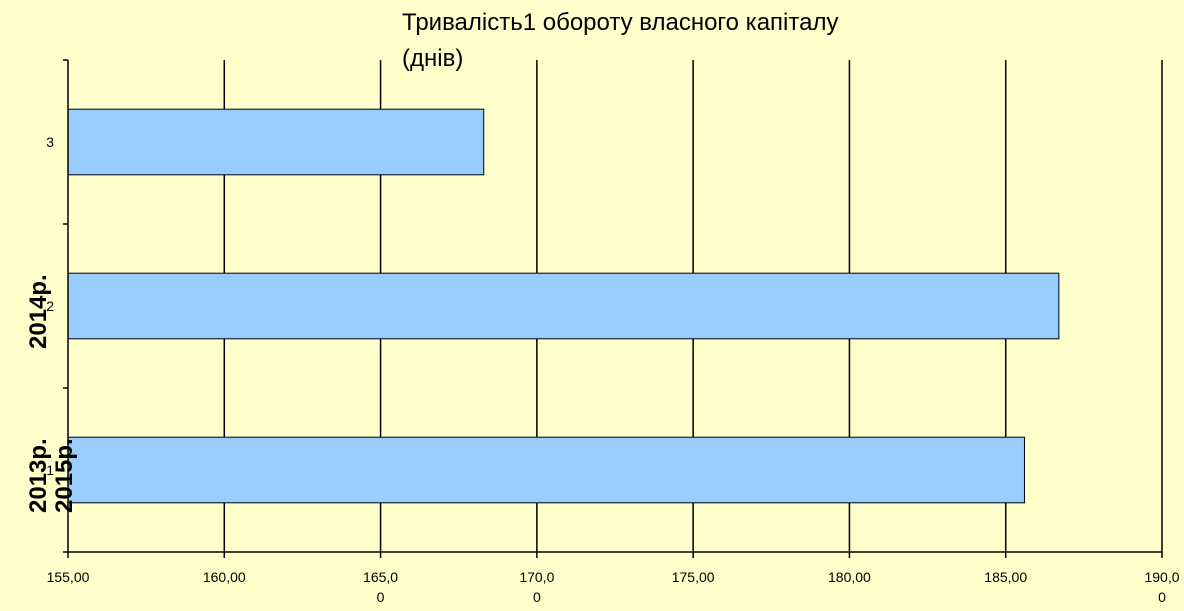 This screenshot has width=1184, height=611. What do you see at coordinates (38, 311) in the screenshot?
I see `side-label-2014: 2014р.` at bounding box center [38, 311].